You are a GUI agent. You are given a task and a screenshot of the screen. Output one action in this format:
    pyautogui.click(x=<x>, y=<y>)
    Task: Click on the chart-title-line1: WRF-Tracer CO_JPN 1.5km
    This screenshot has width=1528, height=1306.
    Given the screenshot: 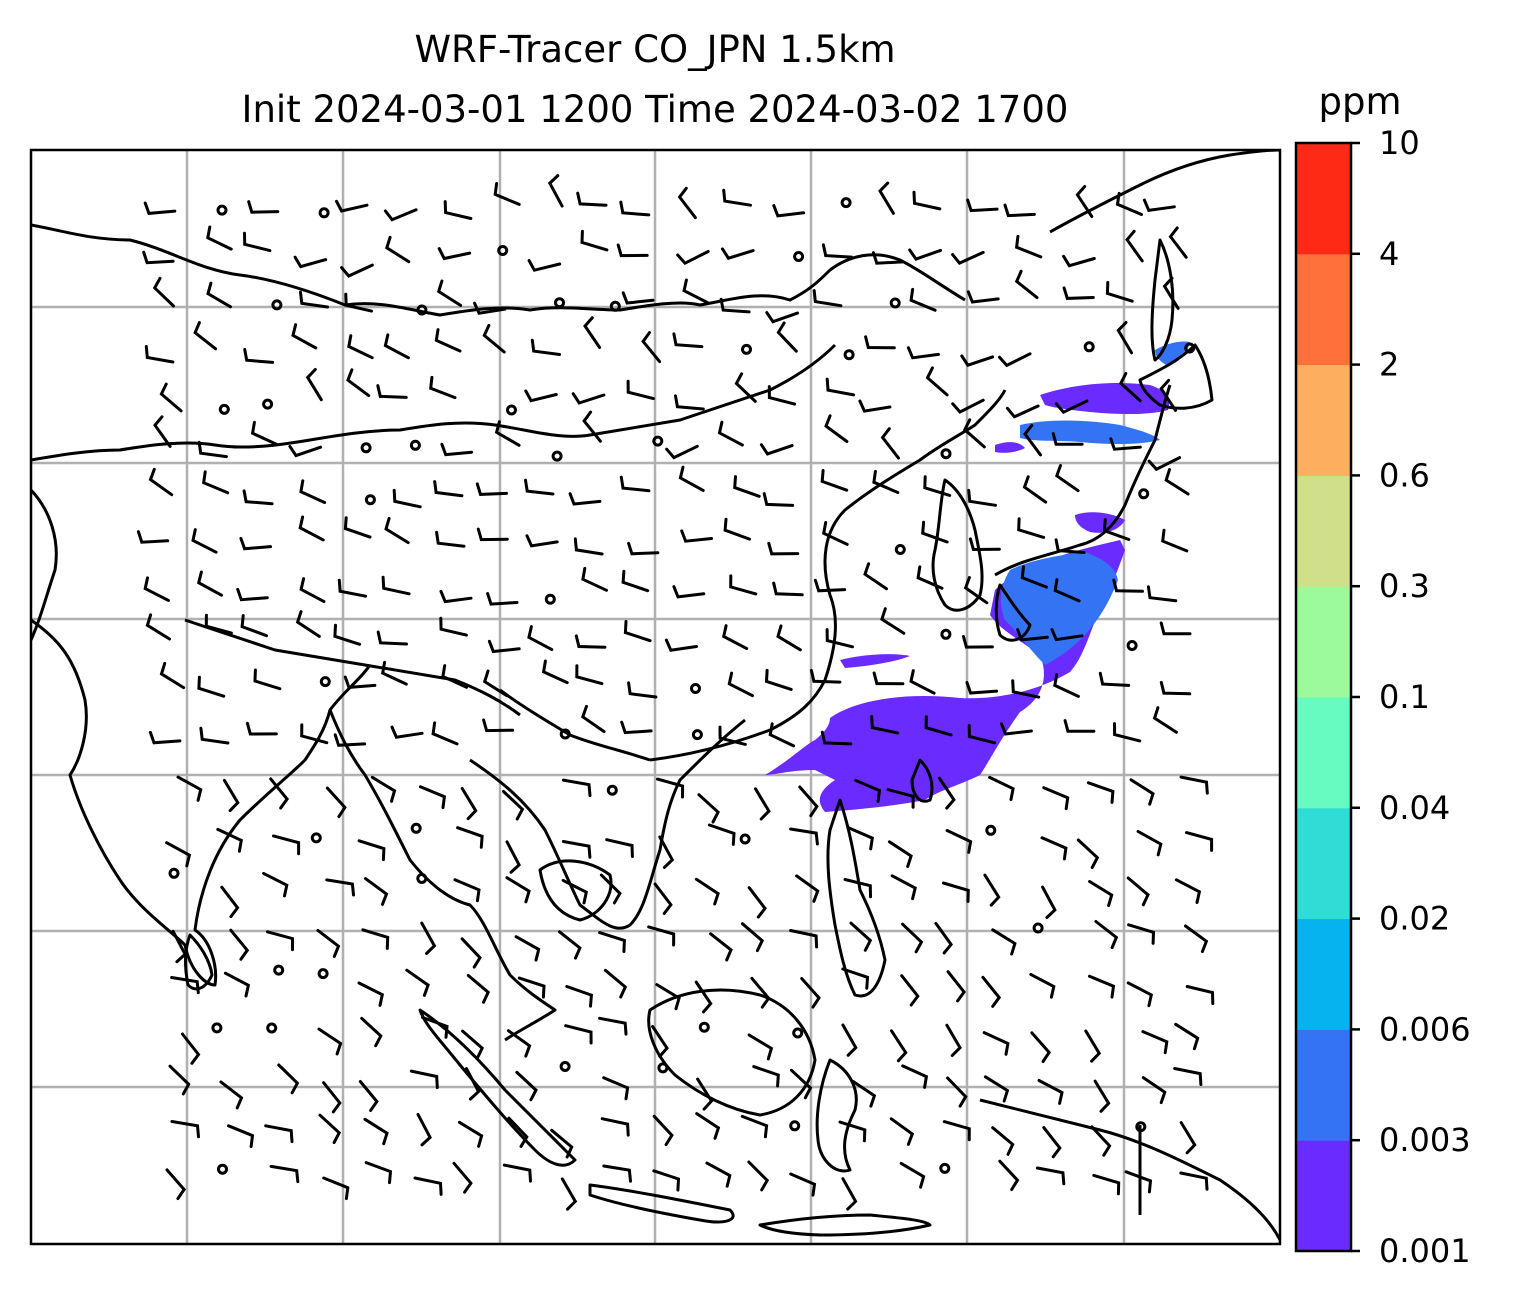 What is the action you would take?
    pyautogui.click(x=655, y=49)
    